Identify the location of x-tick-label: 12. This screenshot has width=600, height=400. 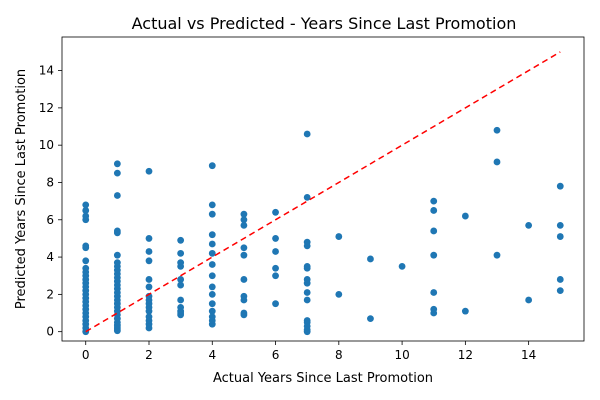
(465, 355).